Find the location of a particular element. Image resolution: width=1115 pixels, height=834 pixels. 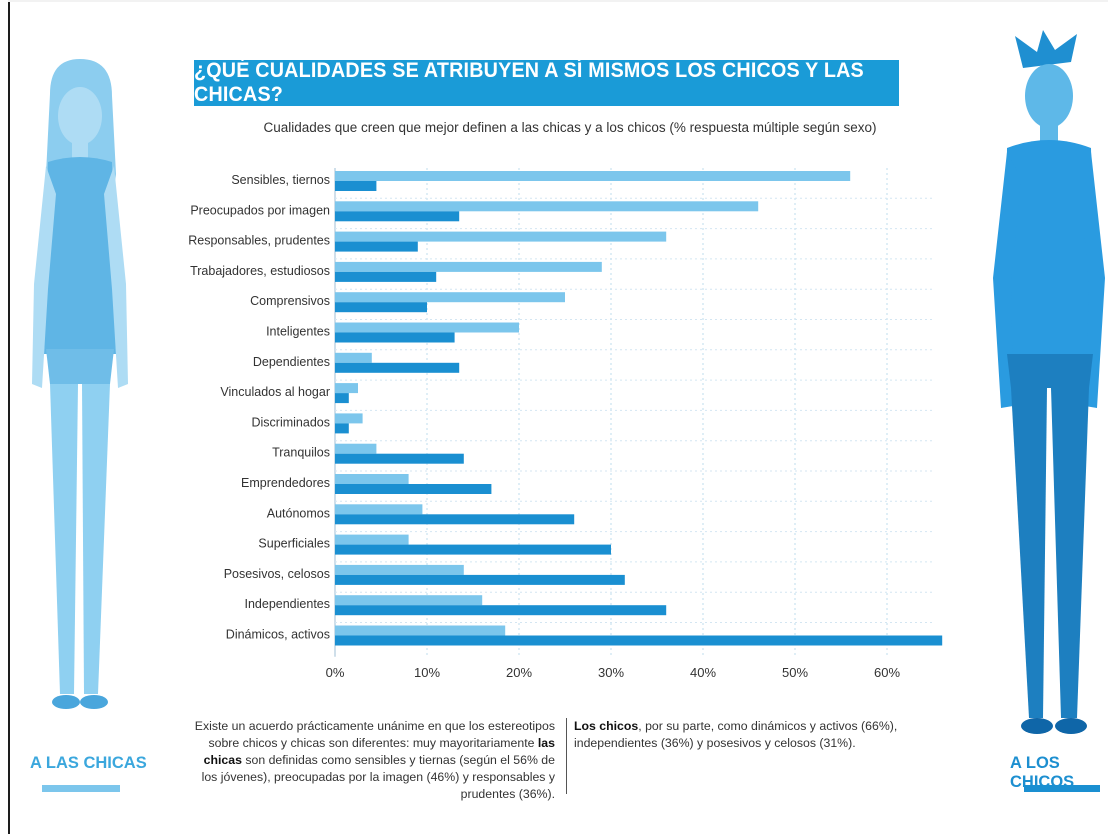

x-tick-label: 30% is located at coordinates (611, 672).